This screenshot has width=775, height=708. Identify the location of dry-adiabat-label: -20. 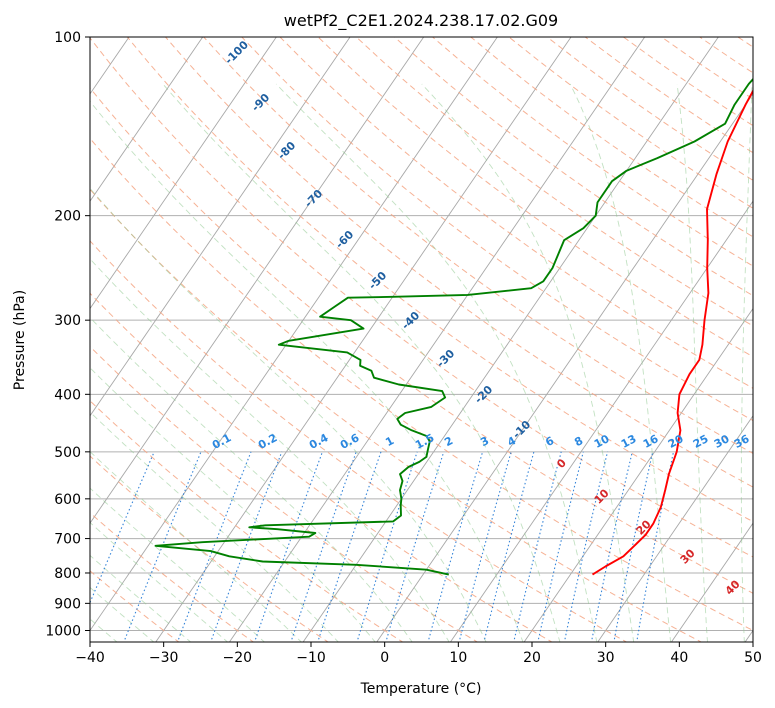
(483, 394).